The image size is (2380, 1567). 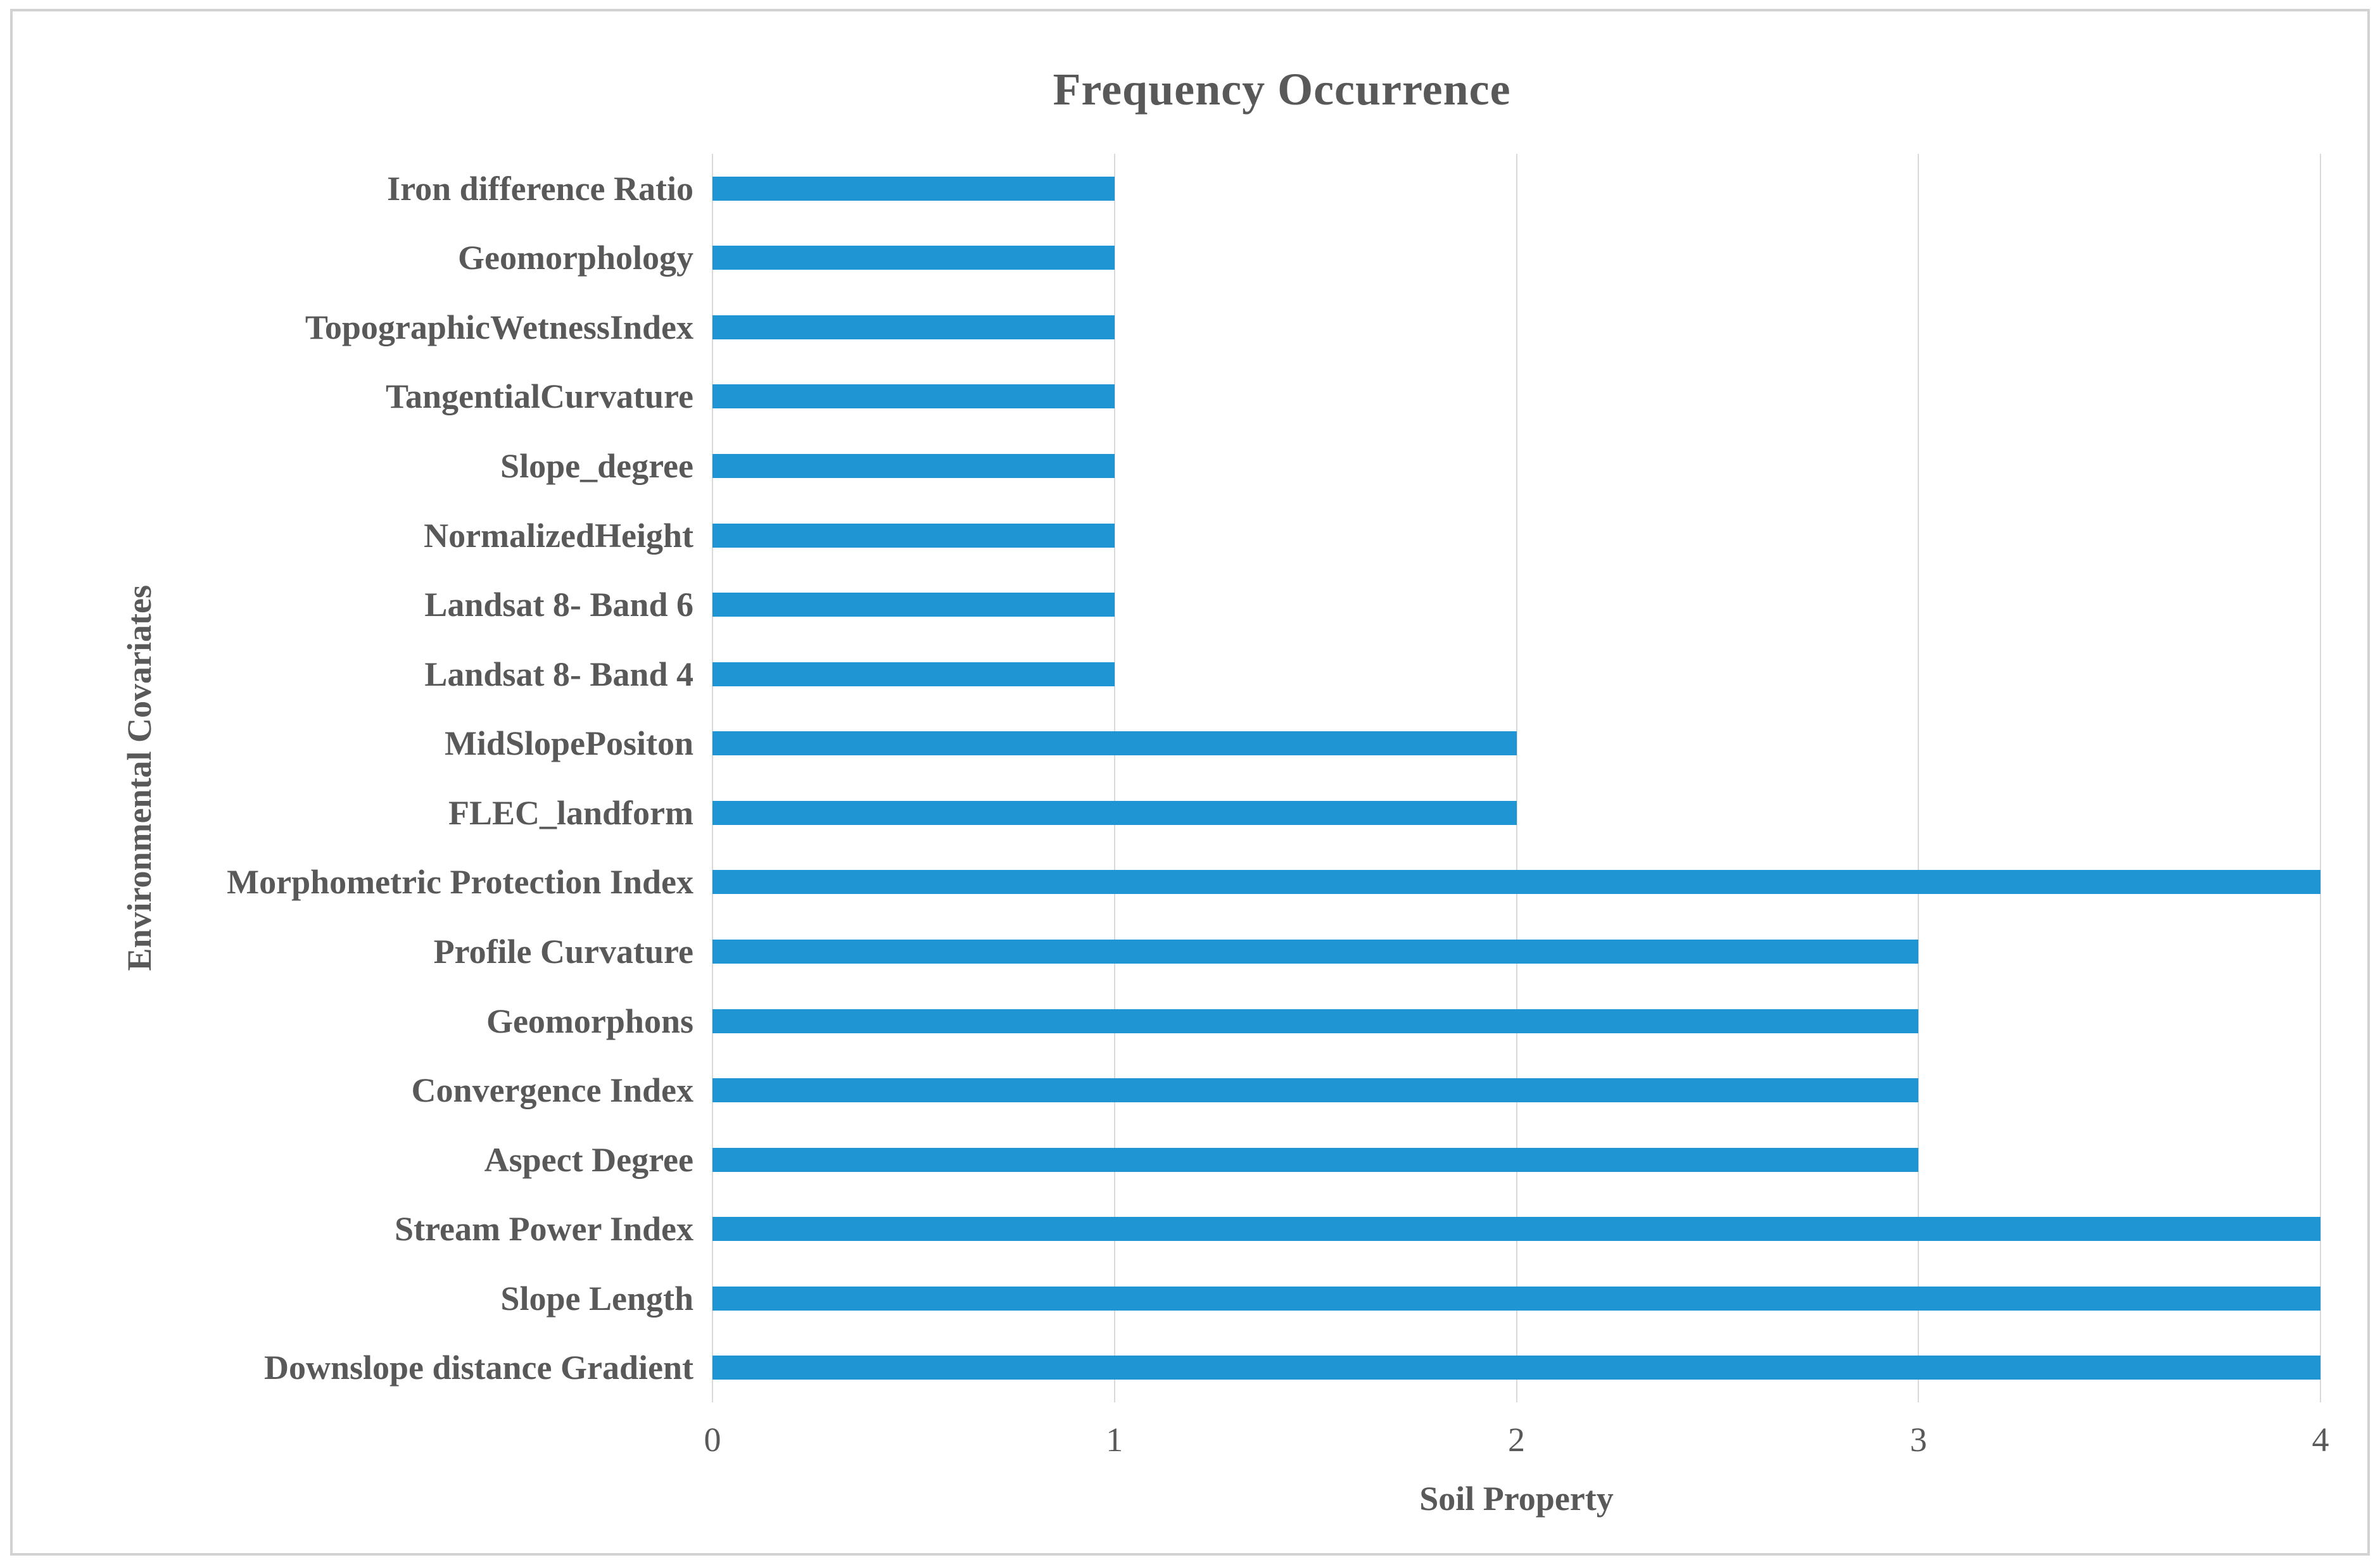 What do you see at coordinates (568, 743) in the screenshot?
I see `category-label: MidSlopePositon` at bounding box center [568, 743].